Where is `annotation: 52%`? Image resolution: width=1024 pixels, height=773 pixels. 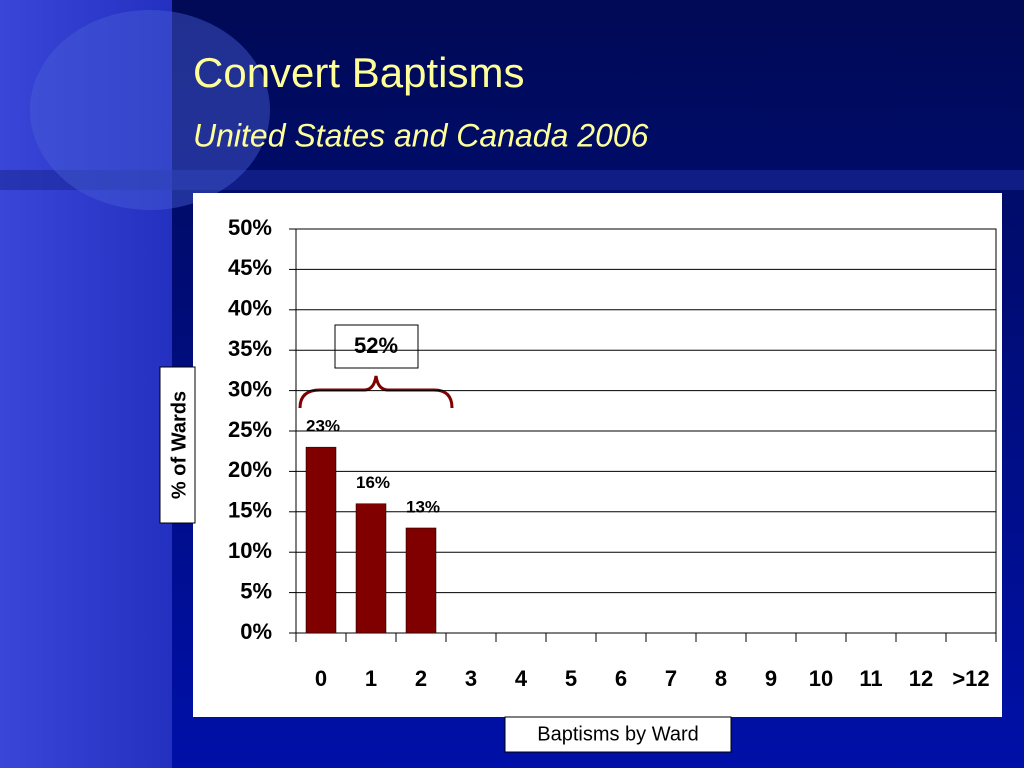 annotation: 52% is located at coordinates (376, 345).